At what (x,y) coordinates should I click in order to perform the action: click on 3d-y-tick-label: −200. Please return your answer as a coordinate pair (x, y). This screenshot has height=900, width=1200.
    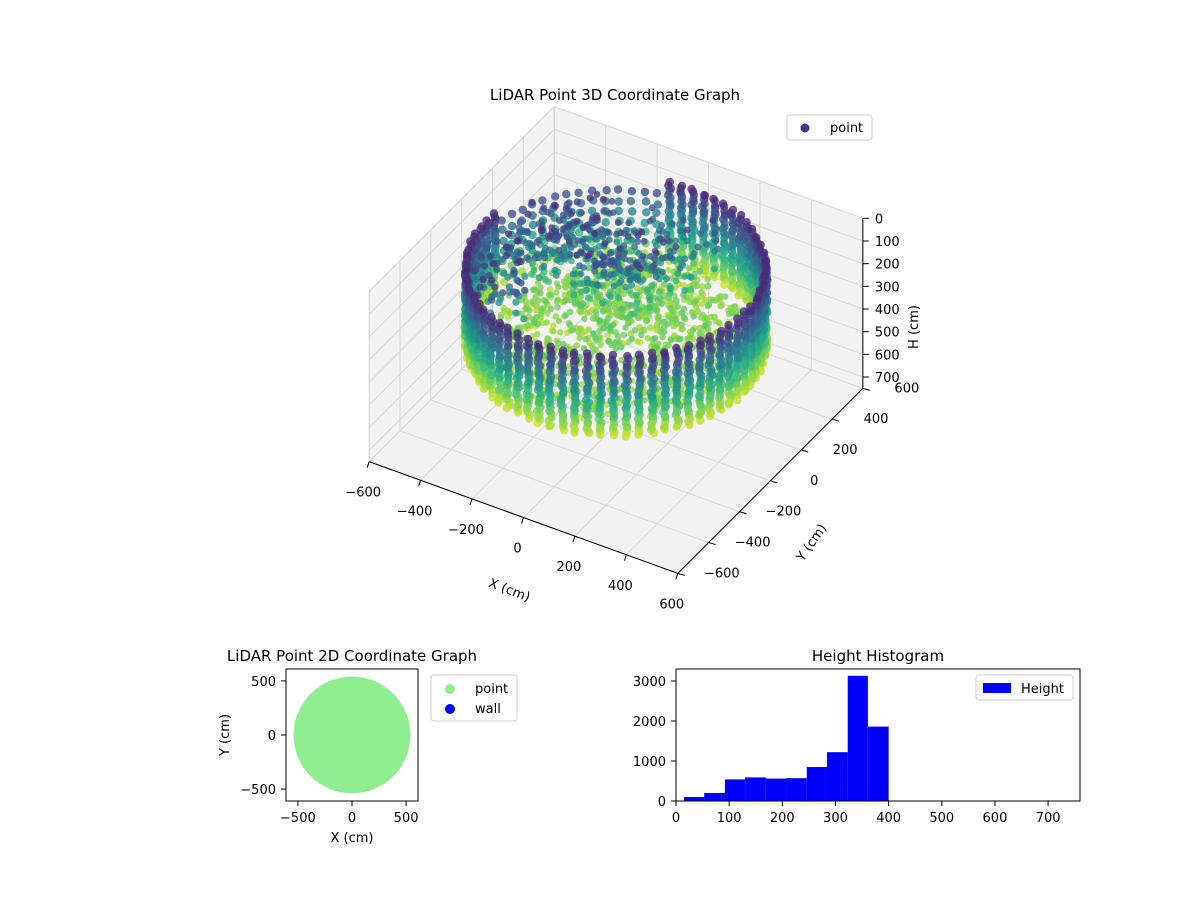
    Looking at the image, I should click on (784, 512).